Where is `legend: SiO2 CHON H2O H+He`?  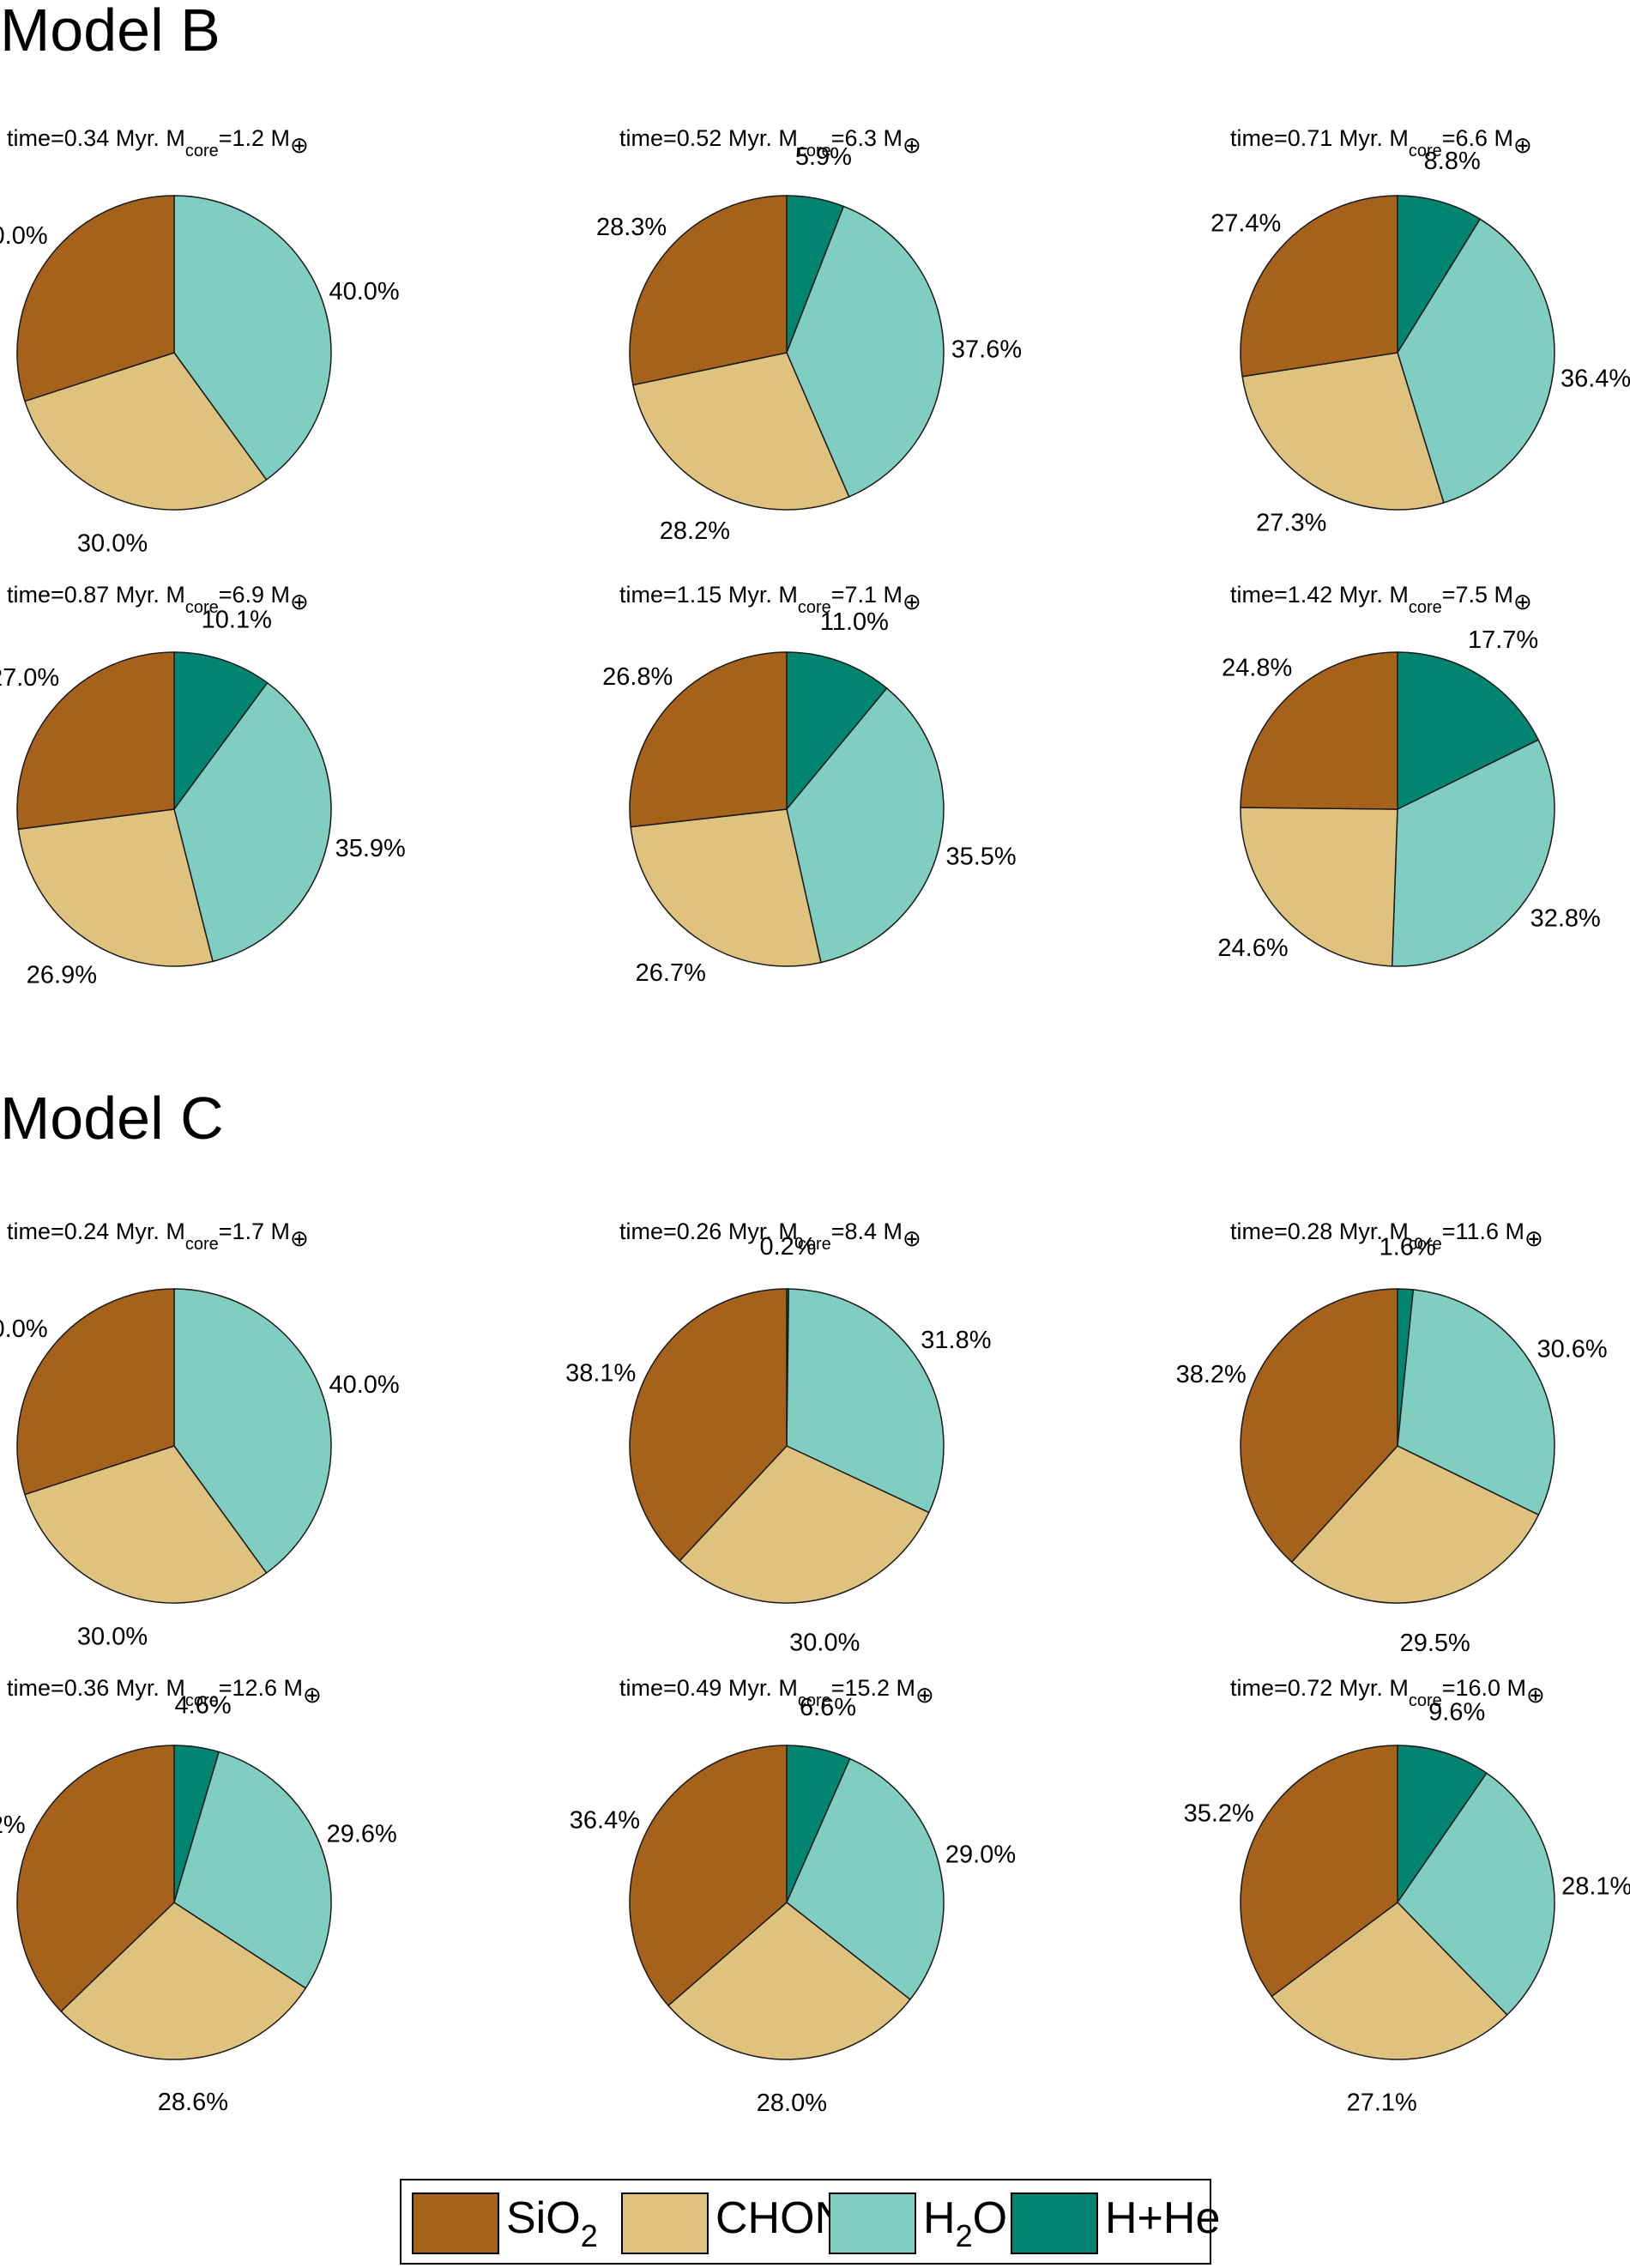
legend: SiO2 CHON H2O H+He is located at coordinates (810, 2222).